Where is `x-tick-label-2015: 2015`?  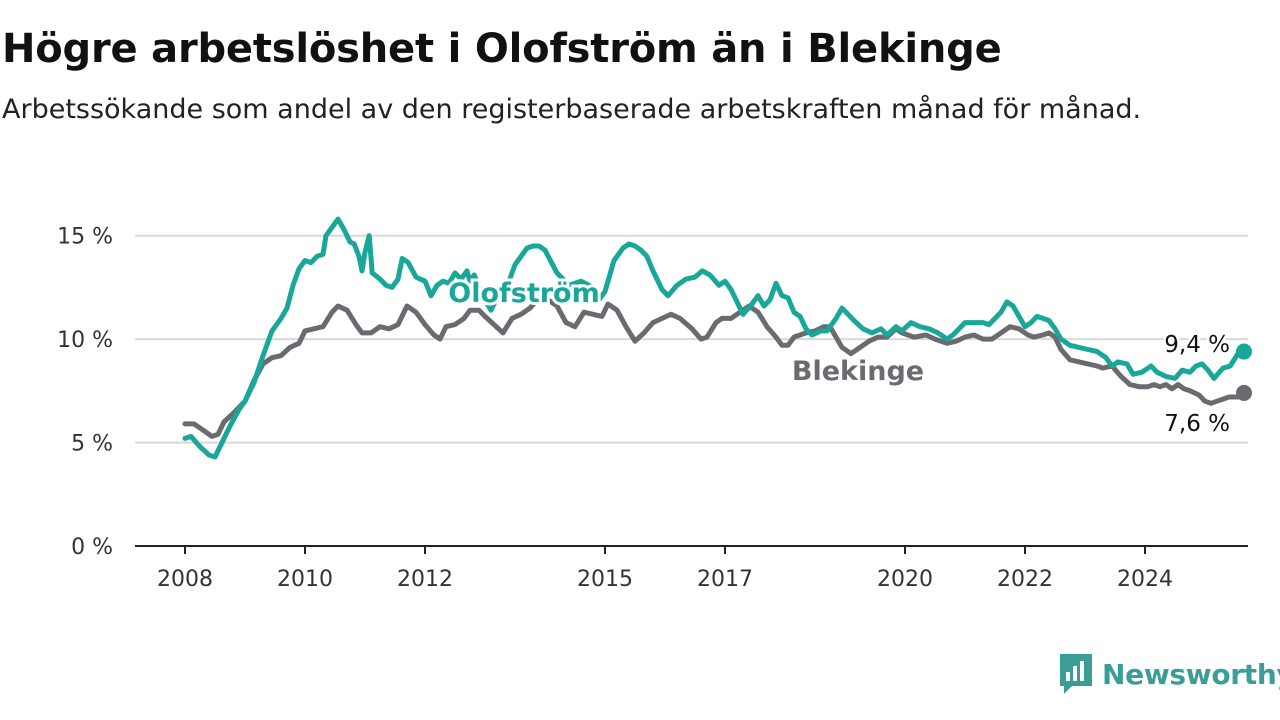
x-tick-label-2015: 2015 is located at coordinates (605, 579).